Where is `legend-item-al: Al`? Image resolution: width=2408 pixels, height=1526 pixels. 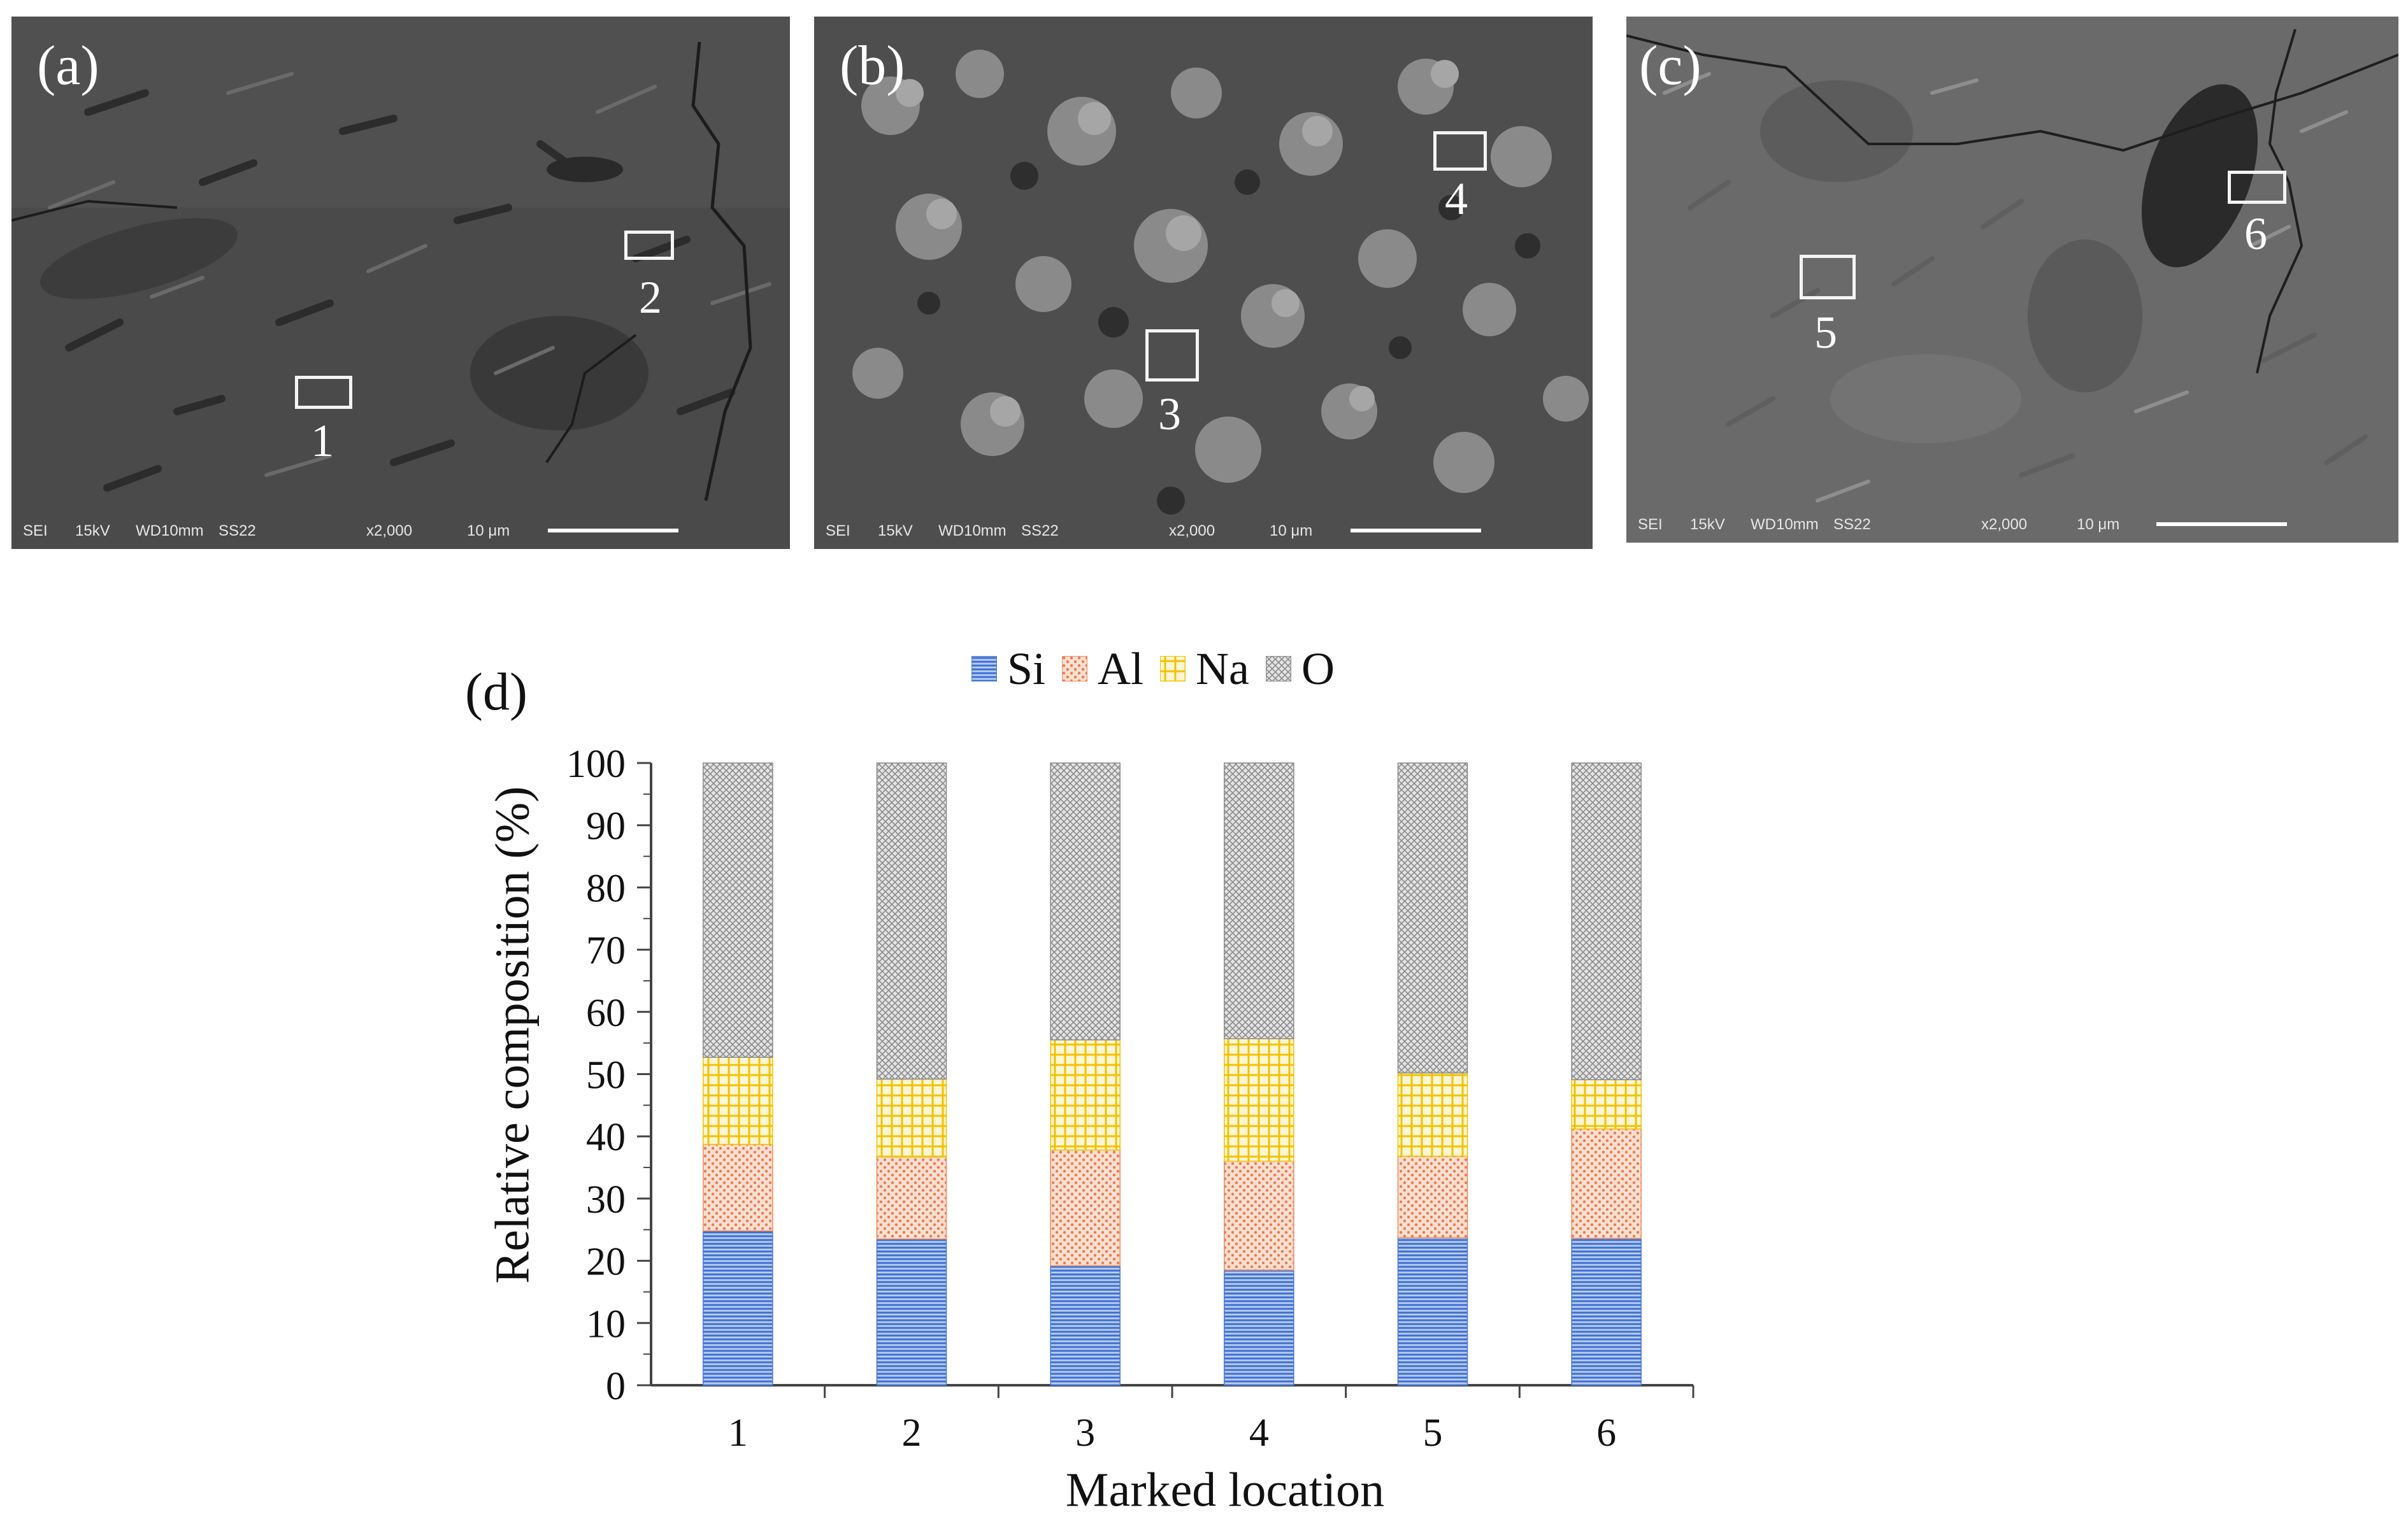
legend-item-al: Al is located at coordinates (1102, 669).